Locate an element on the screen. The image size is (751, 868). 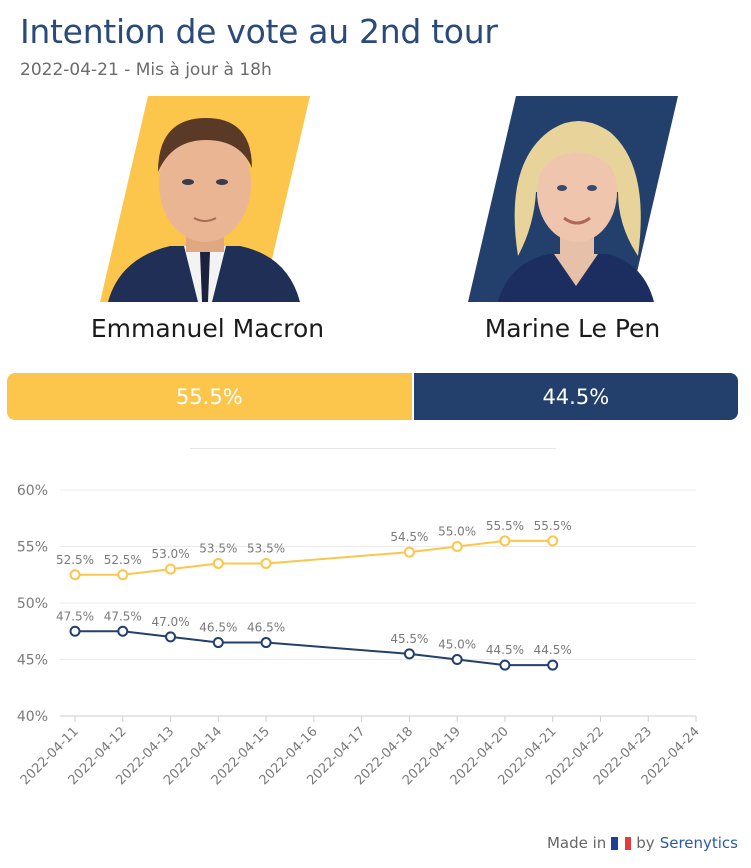
data-label: 55.0% is located at coordinates (457, 532).